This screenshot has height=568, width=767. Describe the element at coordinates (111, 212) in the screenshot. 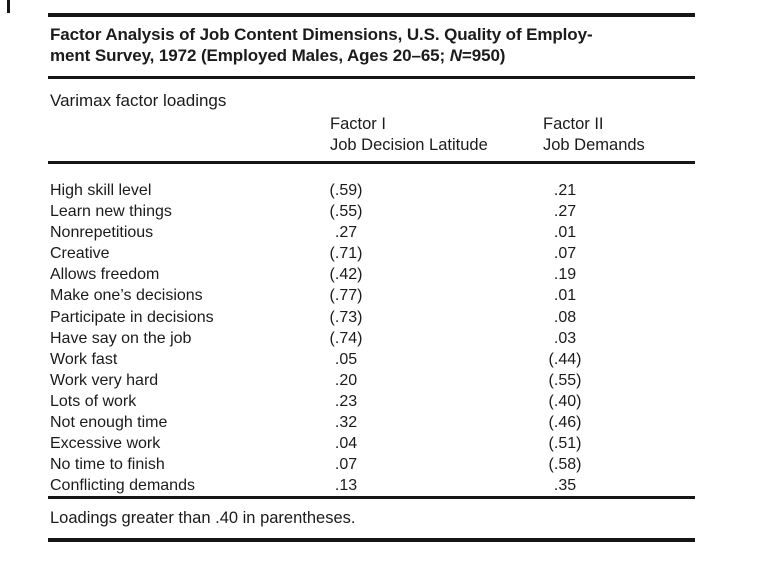

I see `row-label: Learn new things` at that location.